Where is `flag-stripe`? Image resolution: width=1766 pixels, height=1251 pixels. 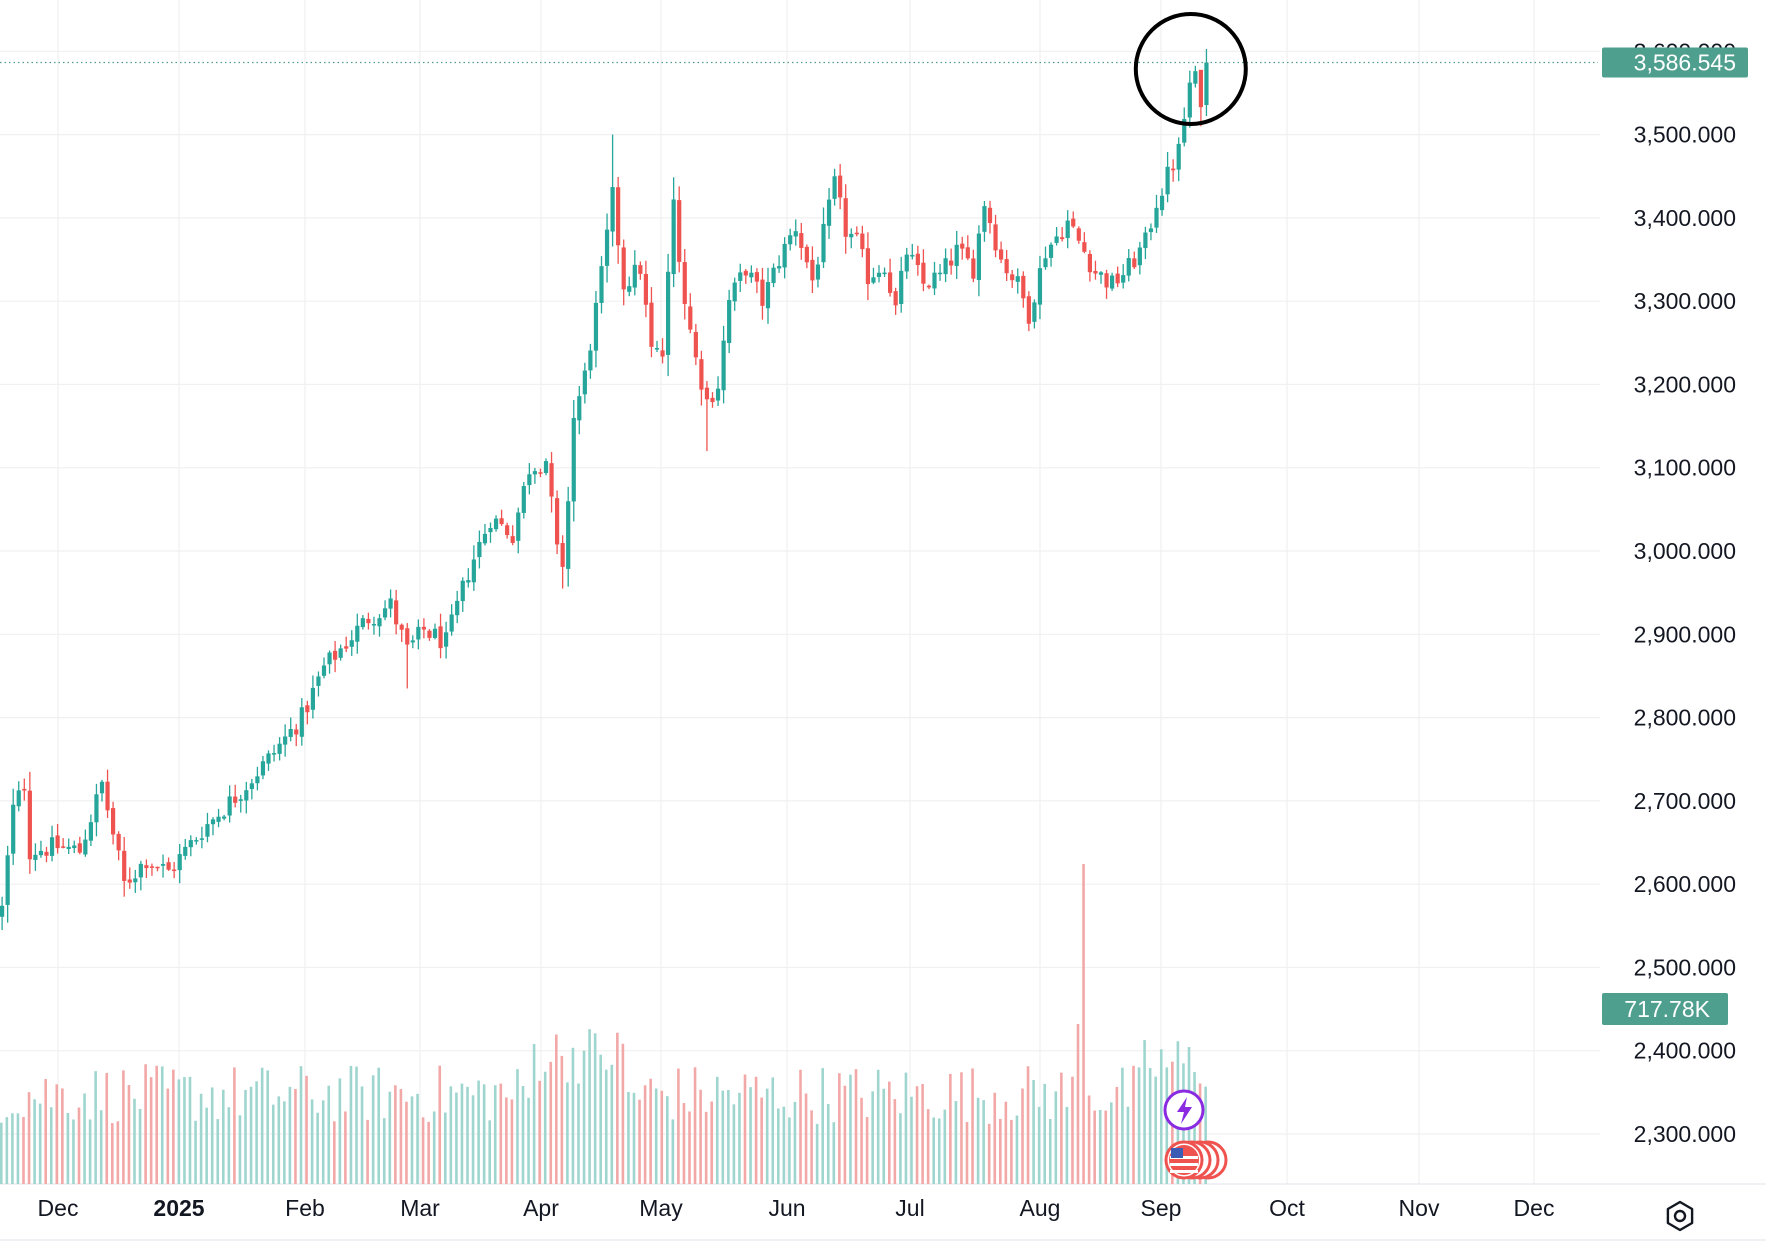
flag-stripe is located at coordinates (1184, 1171).